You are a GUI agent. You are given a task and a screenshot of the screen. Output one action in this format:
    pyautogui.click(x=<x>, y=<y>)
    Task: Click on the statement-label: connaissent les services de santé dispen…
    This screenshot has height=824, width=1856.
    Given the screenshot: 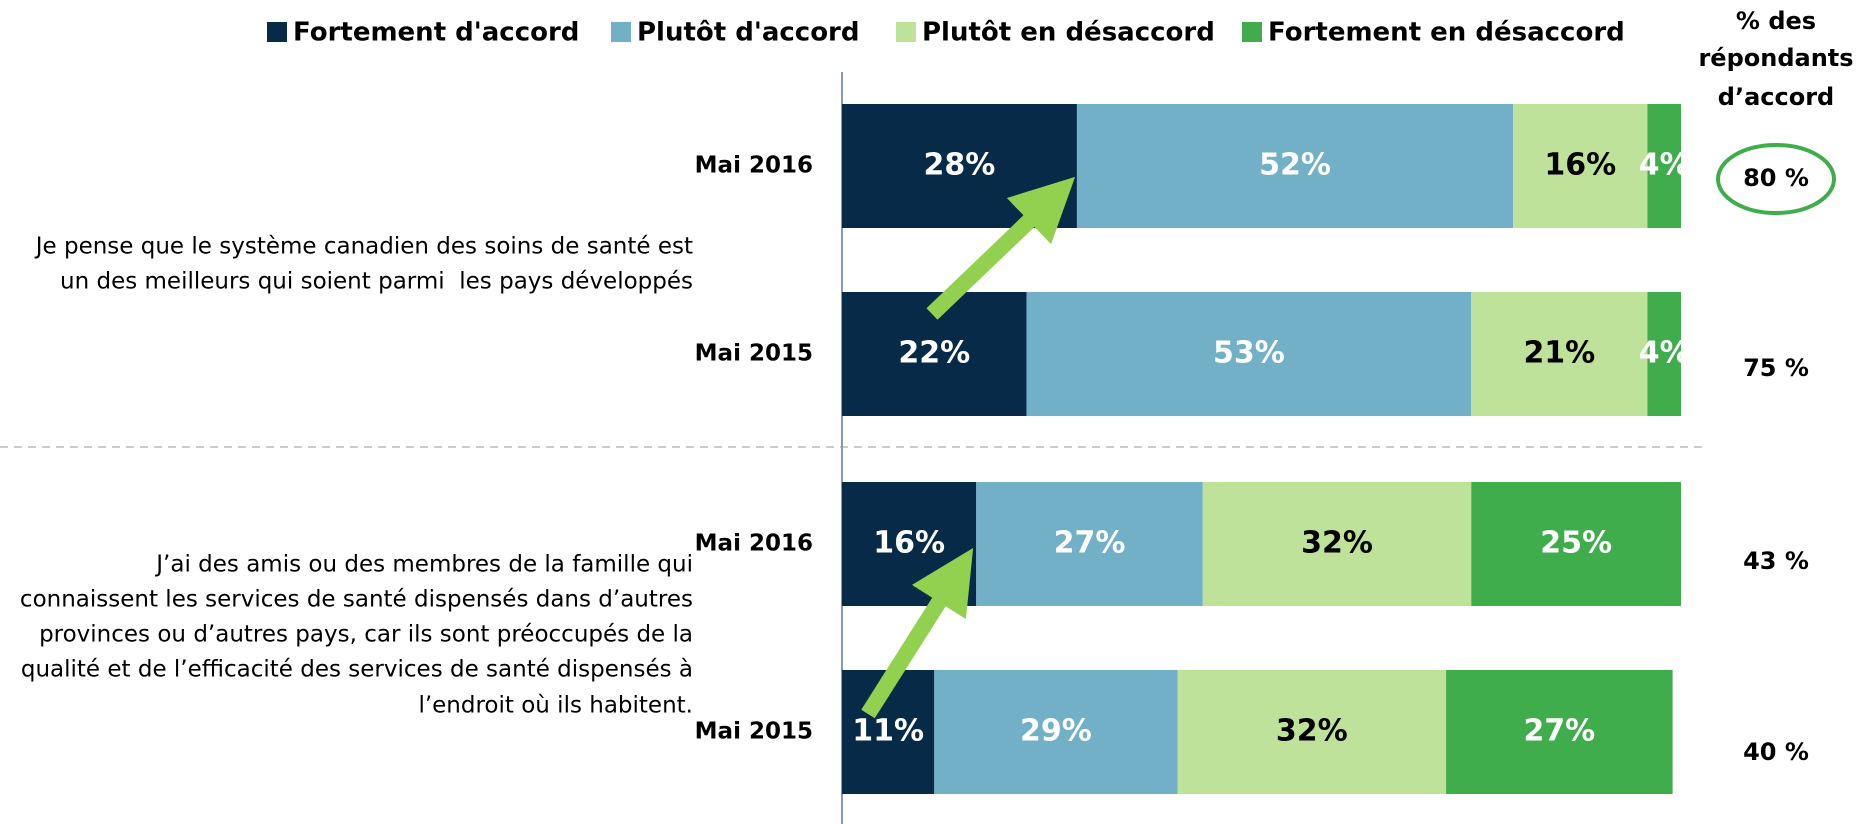 What is the action you would take?
    pyautogui.click(x=356, y=600)
    